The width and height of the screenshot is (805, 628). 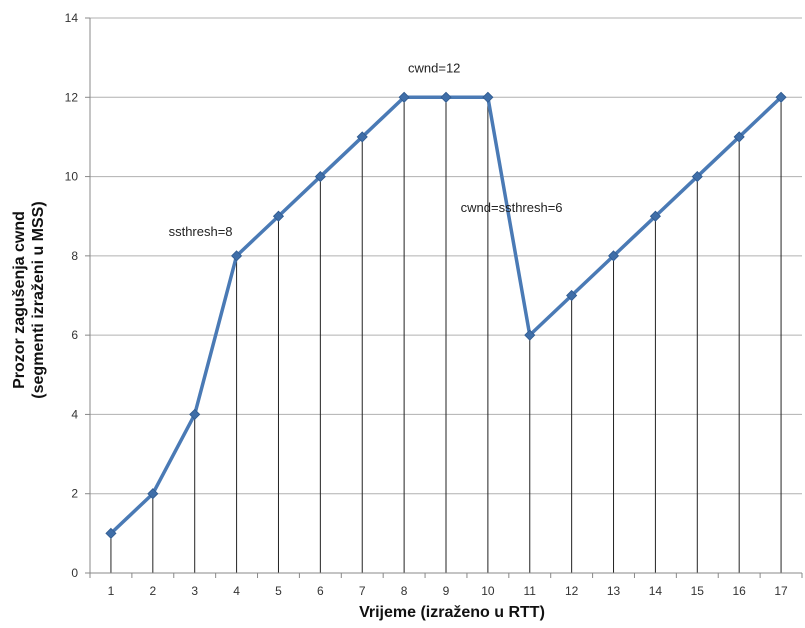 What do you see at coordinates (512, 207) in the screenshot?
I see `annotation-label: cwnd=ssthresh=6` at bounding box center [512, 207].